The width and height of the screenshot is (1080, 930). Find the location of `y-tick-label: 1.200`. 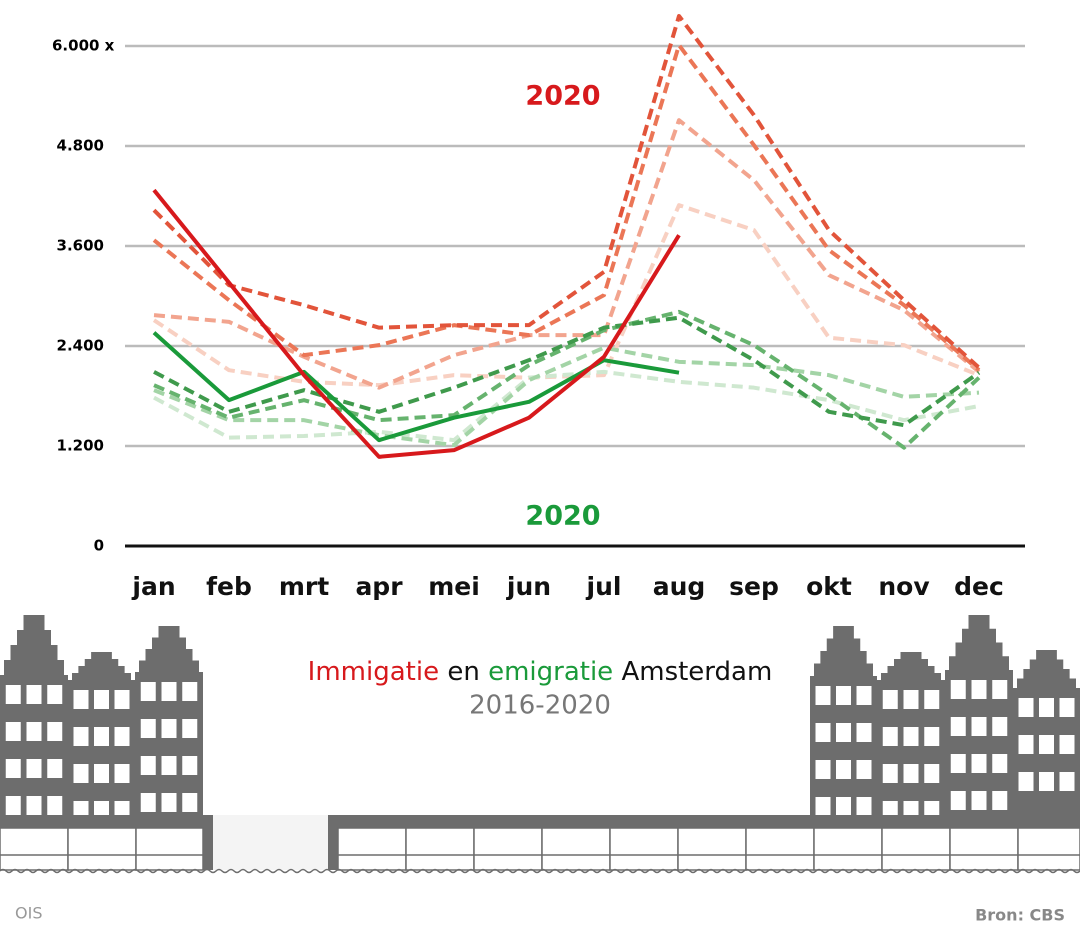

y-tick-label: 1.200 is located at coordinates (80, 446).